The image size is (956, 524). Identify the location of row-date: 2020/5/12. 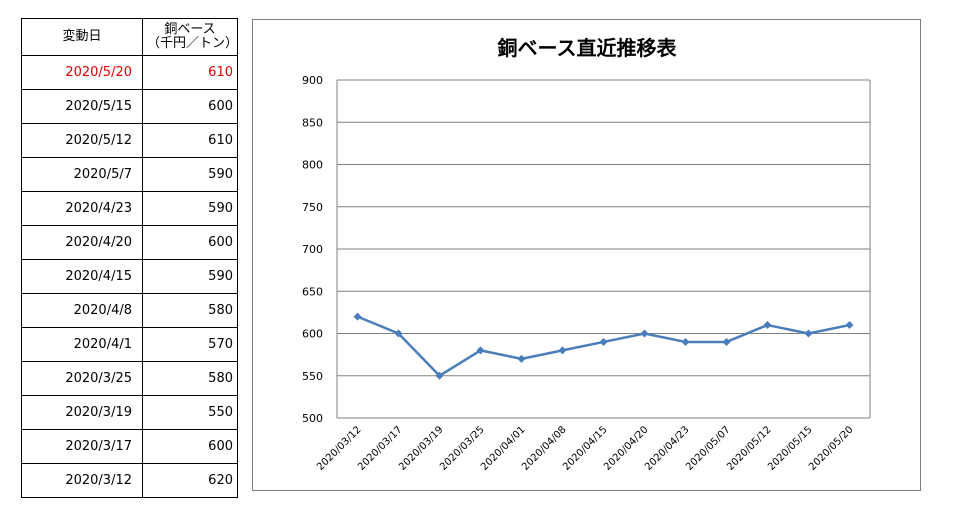
(82, 140).